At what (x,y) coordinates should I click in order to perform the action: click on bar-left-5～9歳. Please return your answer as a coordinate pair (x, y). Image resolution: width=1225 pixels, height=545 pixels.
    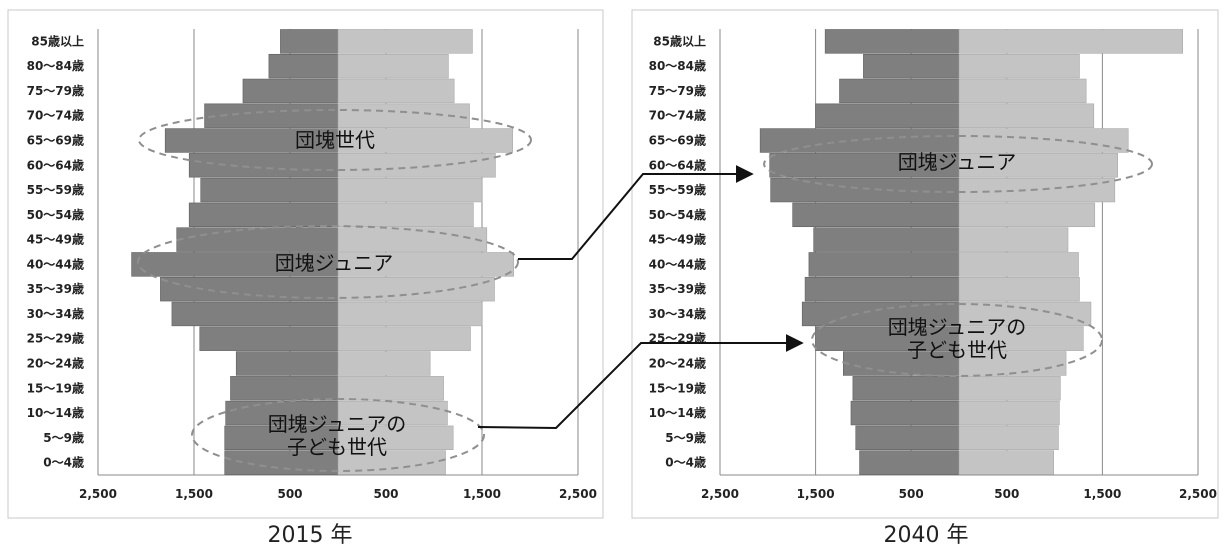
    Looking at the image, I should click on (907, 438).